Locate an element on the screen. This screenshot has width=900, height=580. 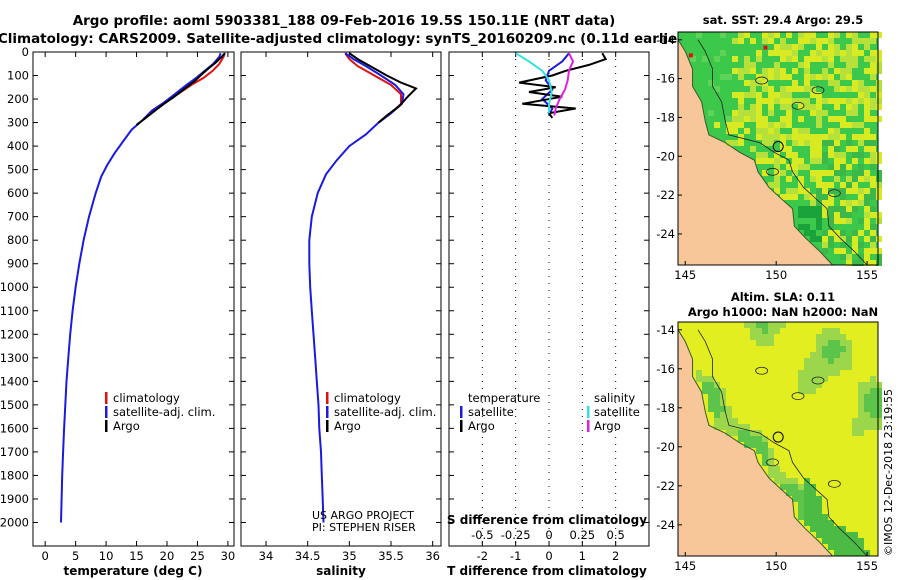
y-tick-label: 1500 is located at coordinates (14, 405).